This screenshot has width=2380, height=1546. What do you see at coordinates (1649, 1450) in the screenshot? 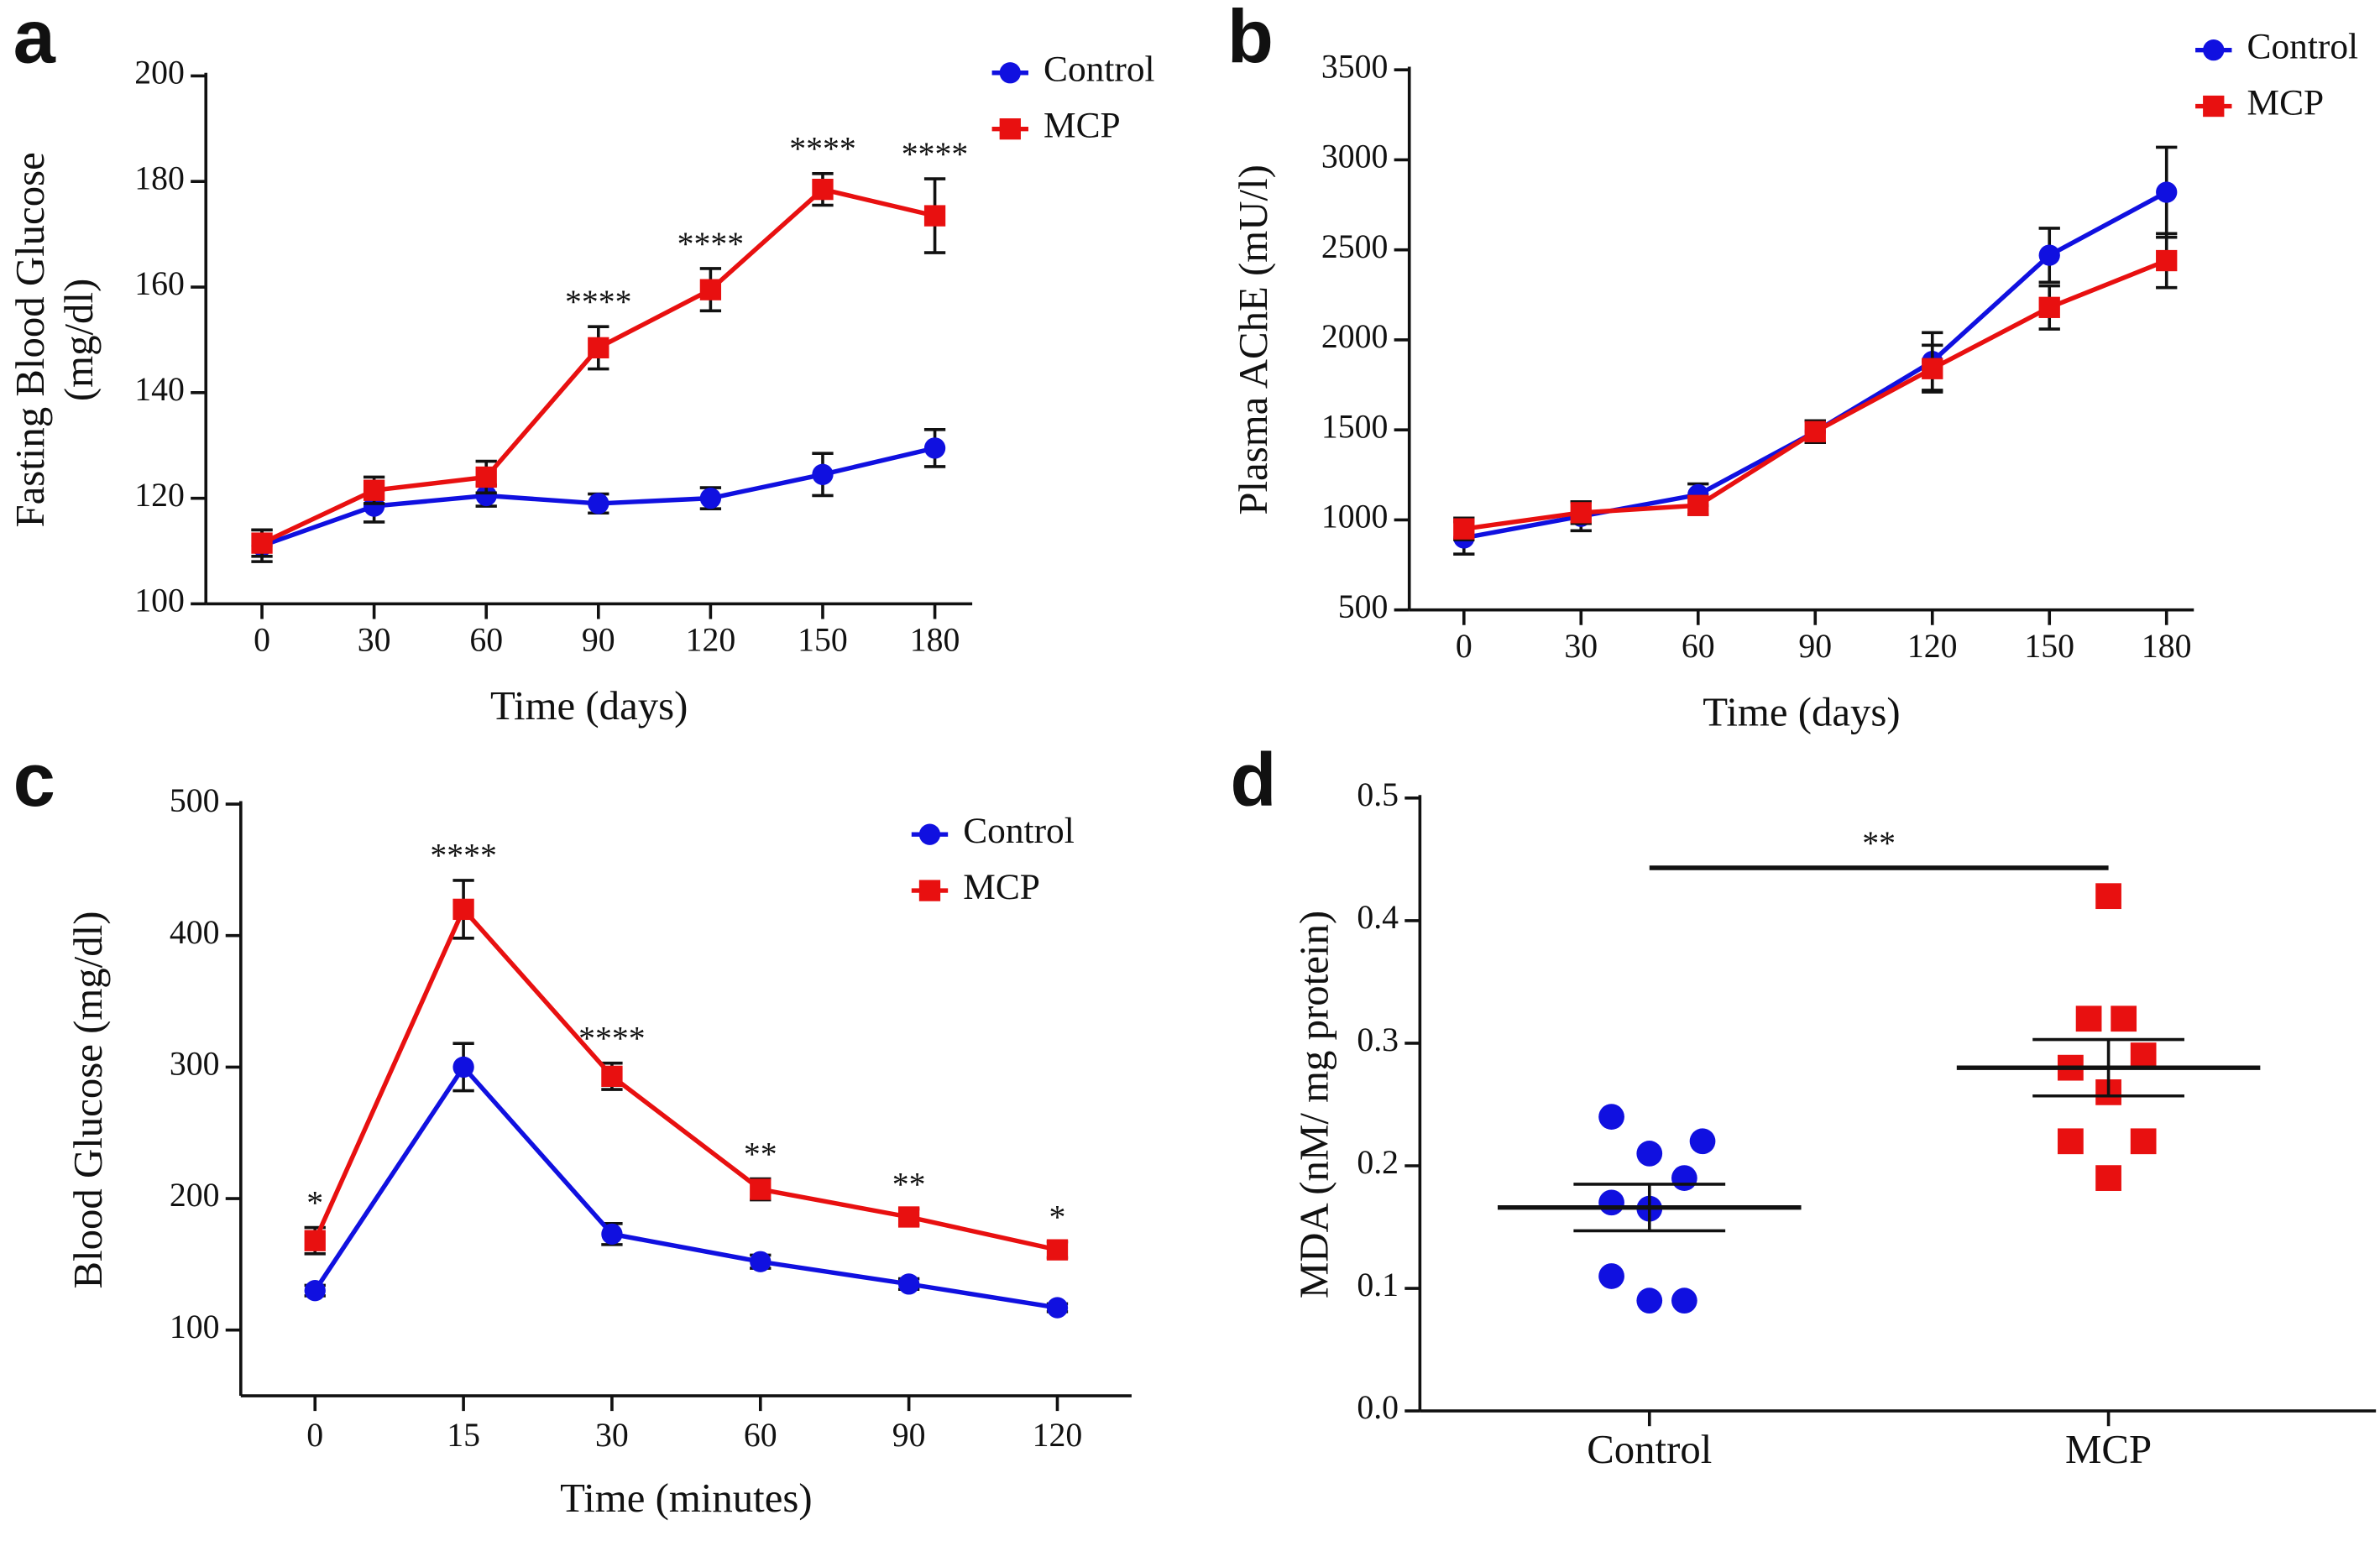
I see `x-tick-label: Control` at bounding box center [1649, 1450].